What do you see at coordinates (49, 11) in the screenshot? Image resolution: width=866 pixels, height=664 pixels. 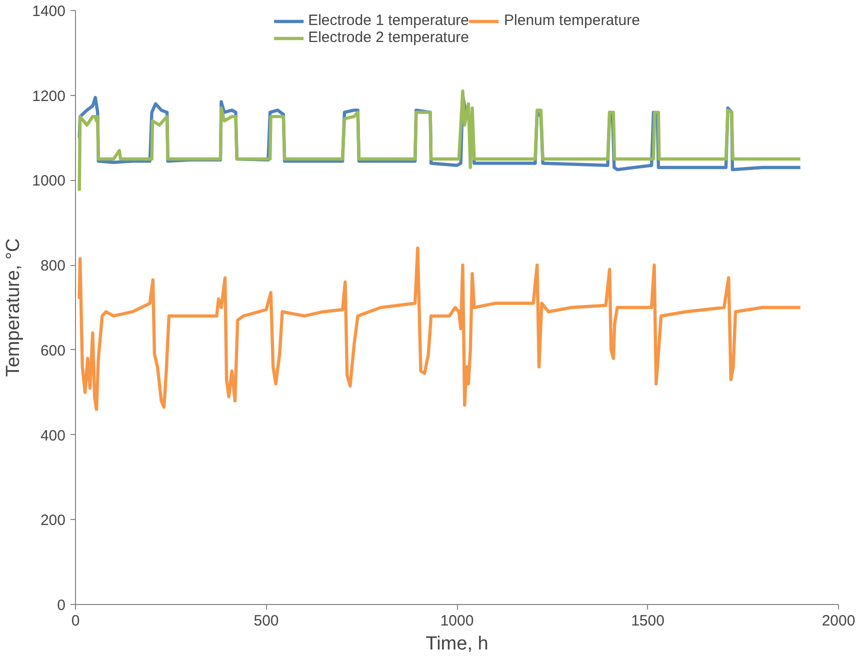 I see `y-tick-label: 1400` at bounding box center [49, 11].